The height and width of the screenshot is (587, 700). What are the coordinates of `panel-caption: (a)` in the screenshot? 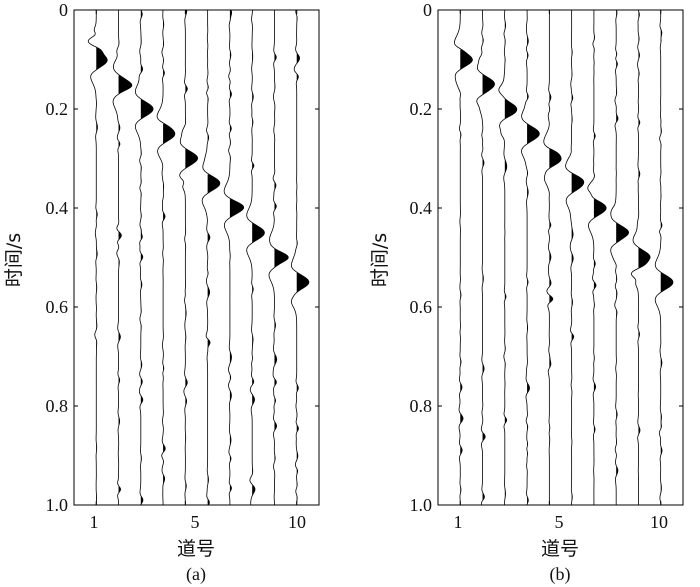 It's located at (196, 574).